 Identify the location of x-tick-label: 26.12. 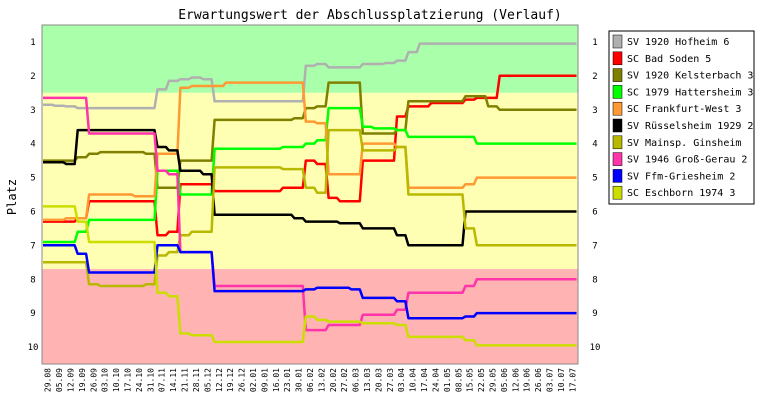
(242, 380).